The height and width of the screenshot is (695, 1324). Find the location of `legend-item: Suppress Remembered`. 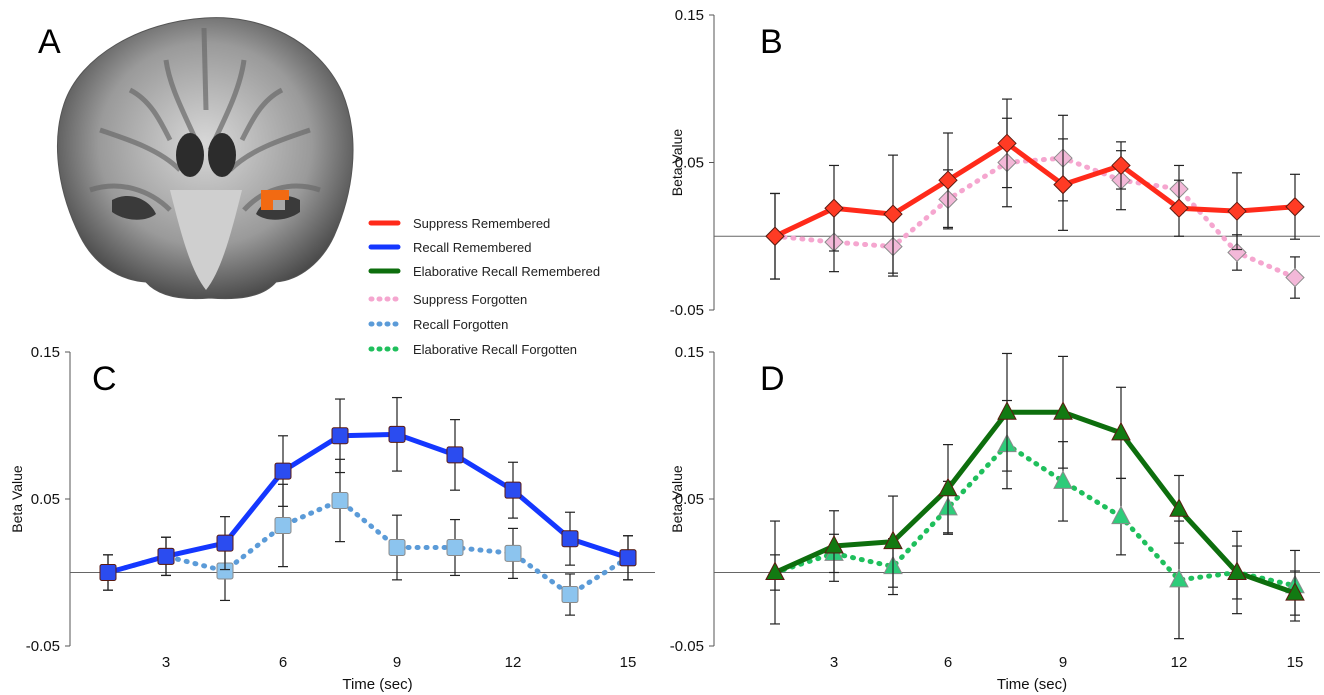

legend-item: Suppress Remembered is located at coordinates (459, 223).